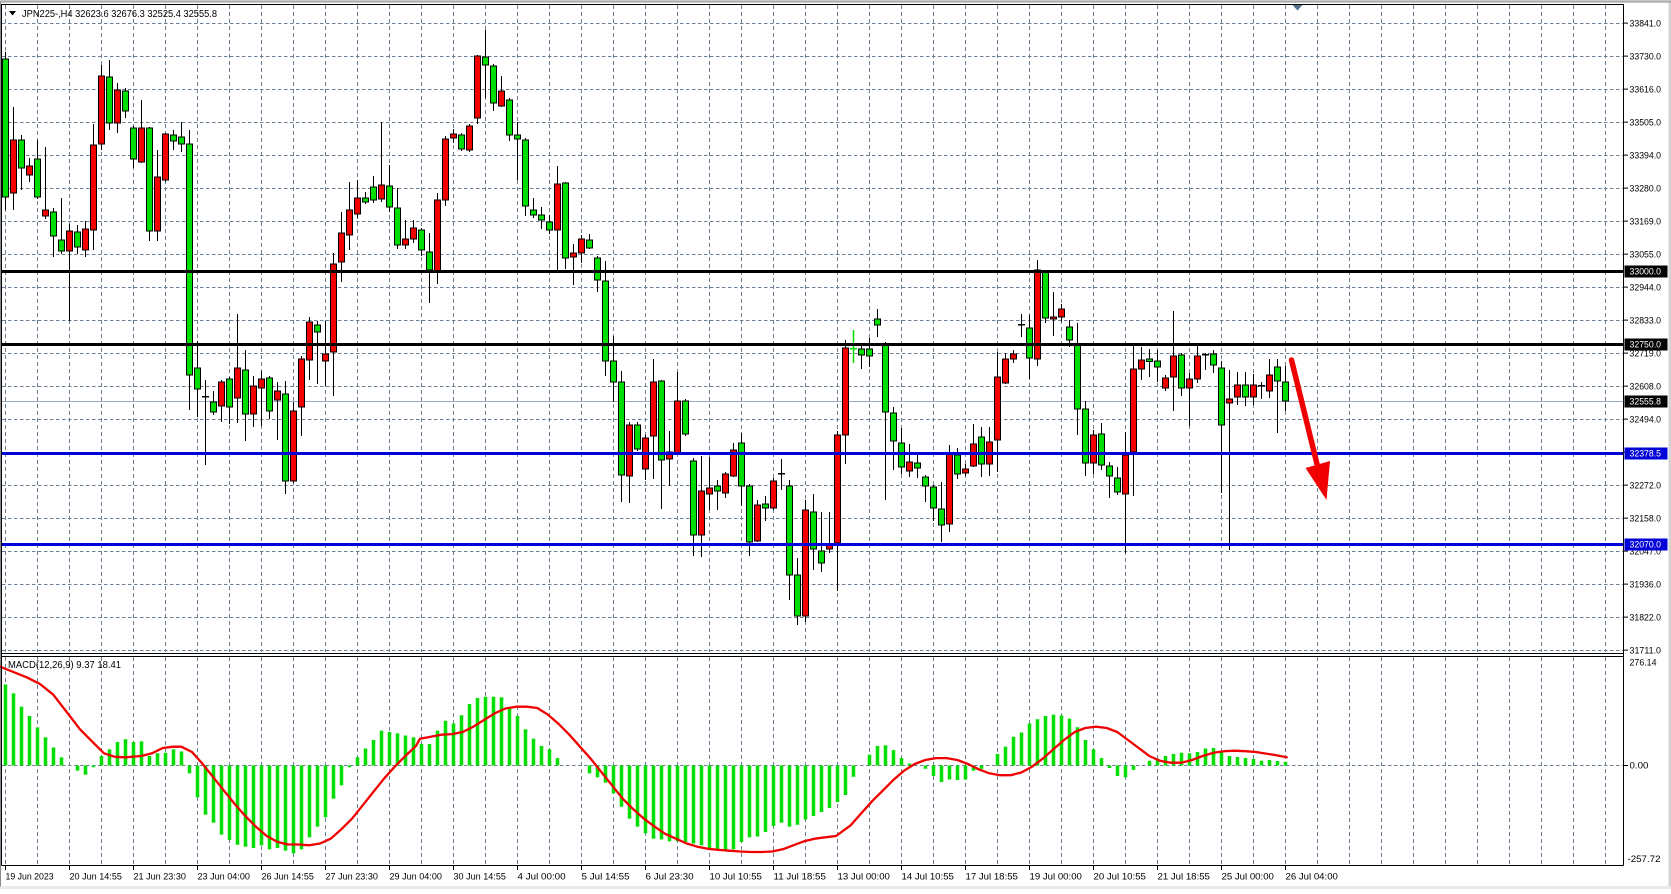 Image resolution: width=1671 pixels, height=894 pixels. Describe the element at coordinates (1646, 155) in the screenshot. I see `svg-text: 33394.0` at that location.